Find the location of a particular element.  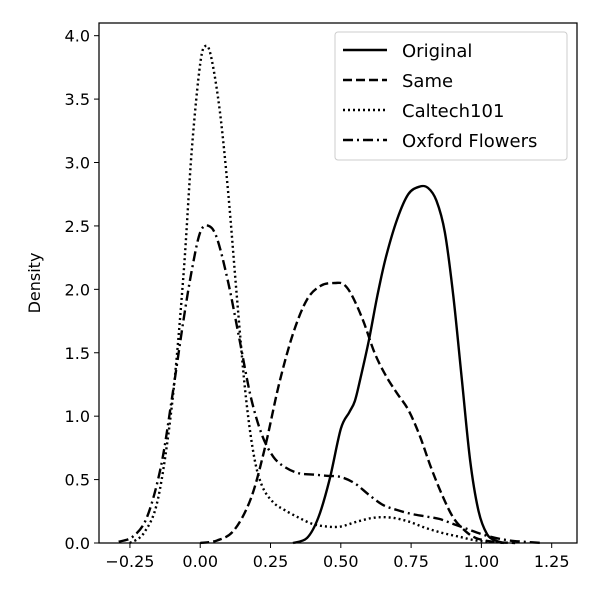

legend-label: Caltech101 is located at coordinates (453, 111).